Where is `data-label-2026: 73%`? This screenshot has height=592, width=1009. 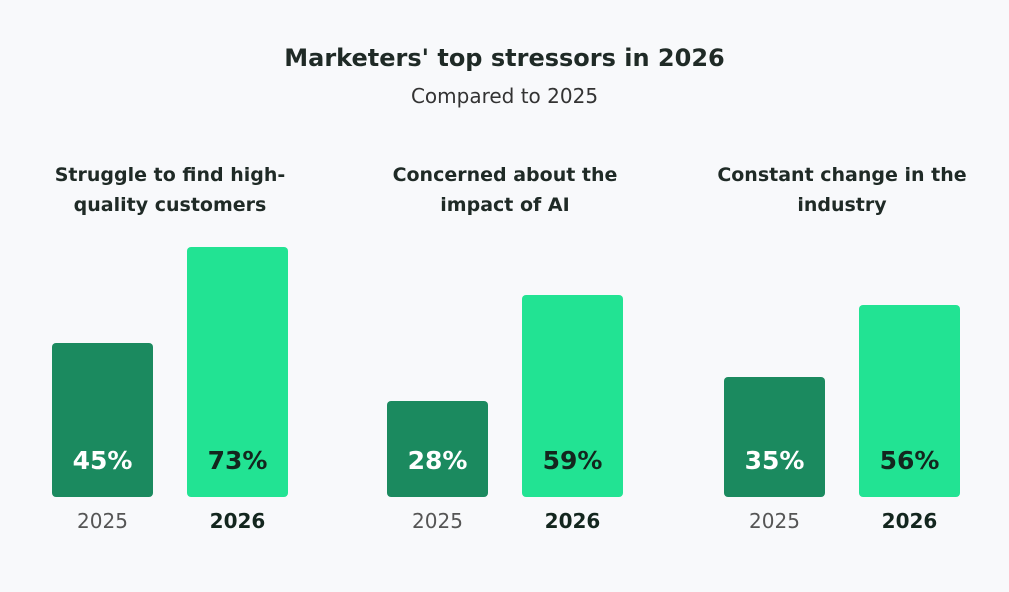
data-label-2026: 73% is located at coordinates (237, 460).